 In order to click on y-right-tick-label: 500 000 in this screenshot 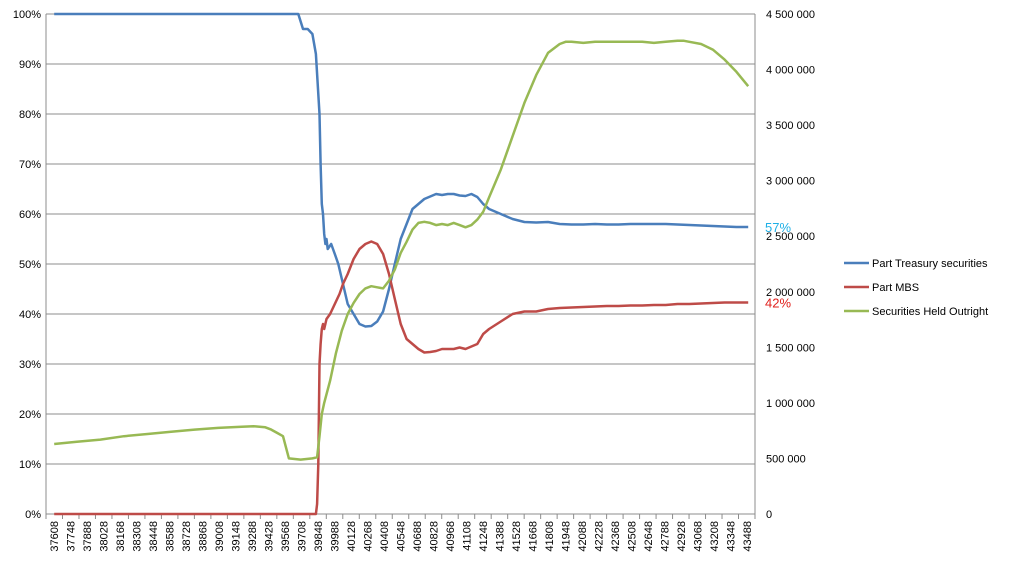, I will do `click(786, 459)`.